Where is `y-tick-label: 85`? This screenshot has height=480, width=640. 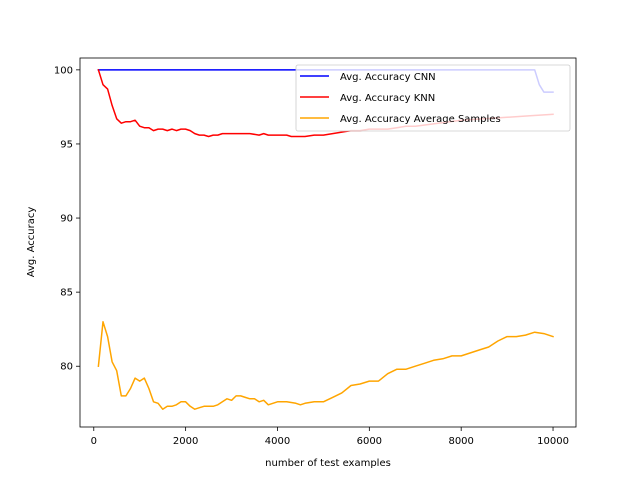
y-tick-label: 85 is located at coordinates (66, 293).